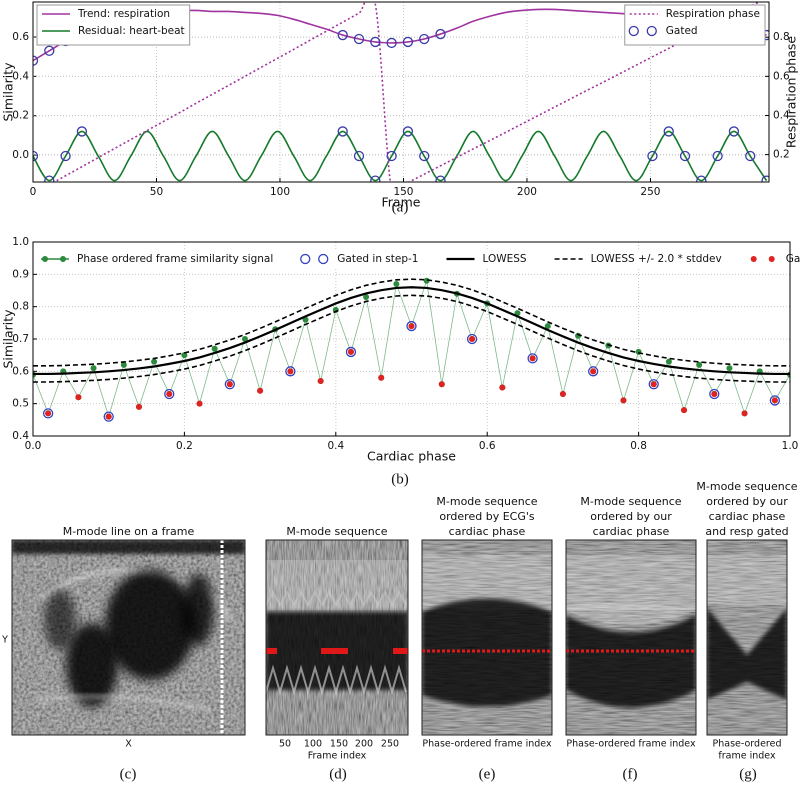 This screenshot has width=800, height=787. I want to click on x-tick-label: 0.2, so click(184, 446).